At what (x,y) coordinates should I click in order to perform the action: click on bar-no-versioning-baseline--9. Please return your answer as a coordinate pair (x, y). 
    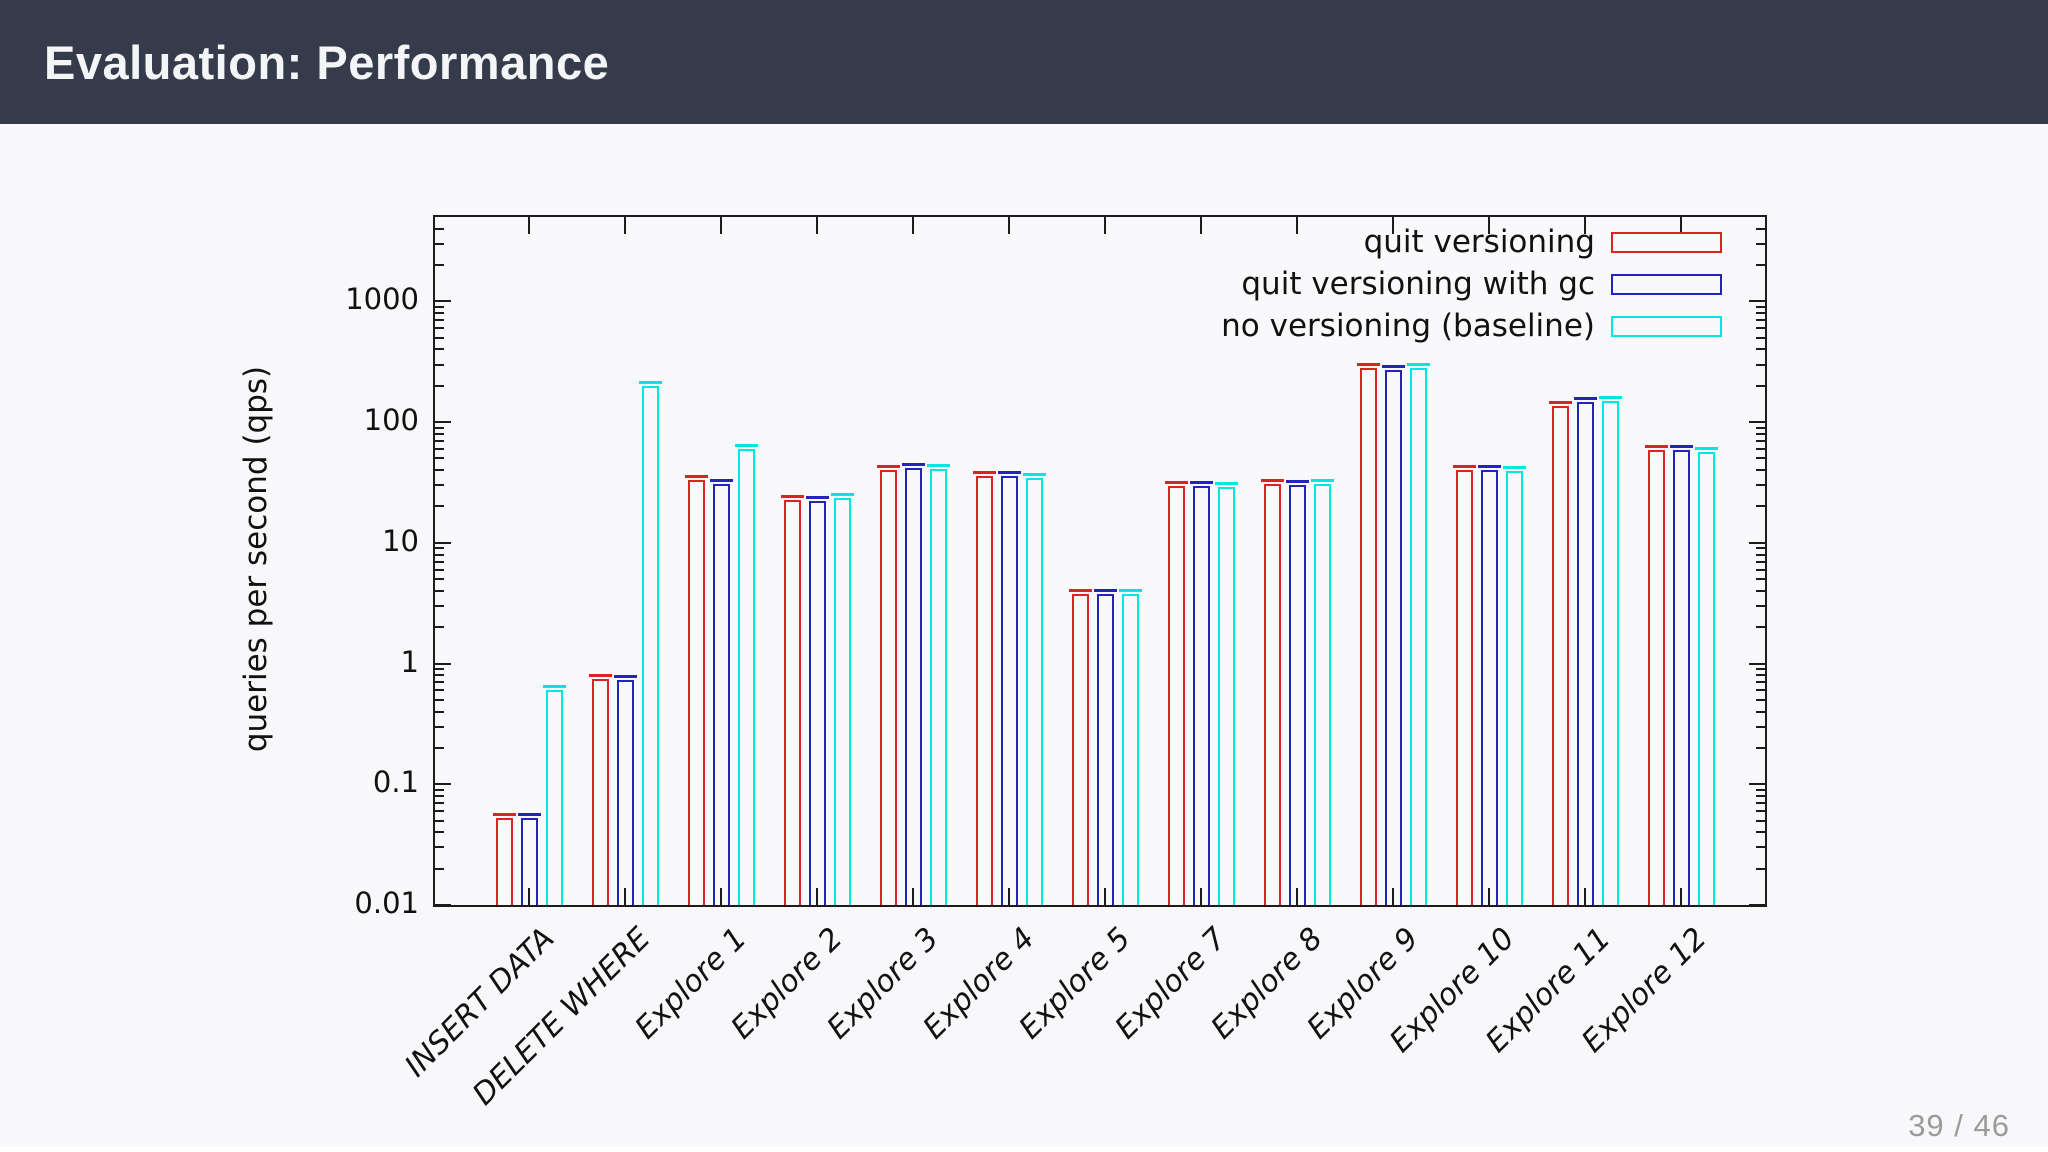
    Looking at the image, I should click on (1322, 694).